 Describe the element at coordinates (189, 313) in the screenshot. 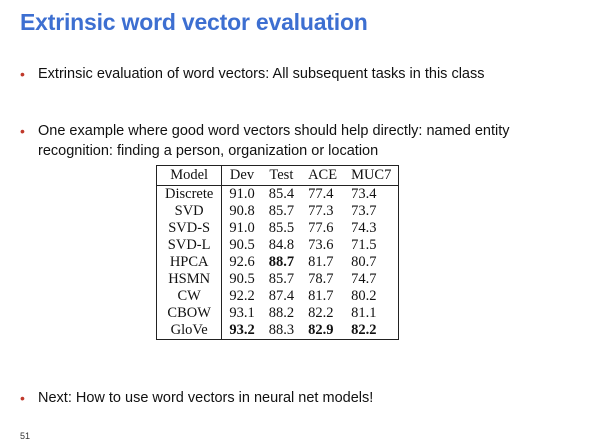

I see `table-cell-model: CBOW` at that location.